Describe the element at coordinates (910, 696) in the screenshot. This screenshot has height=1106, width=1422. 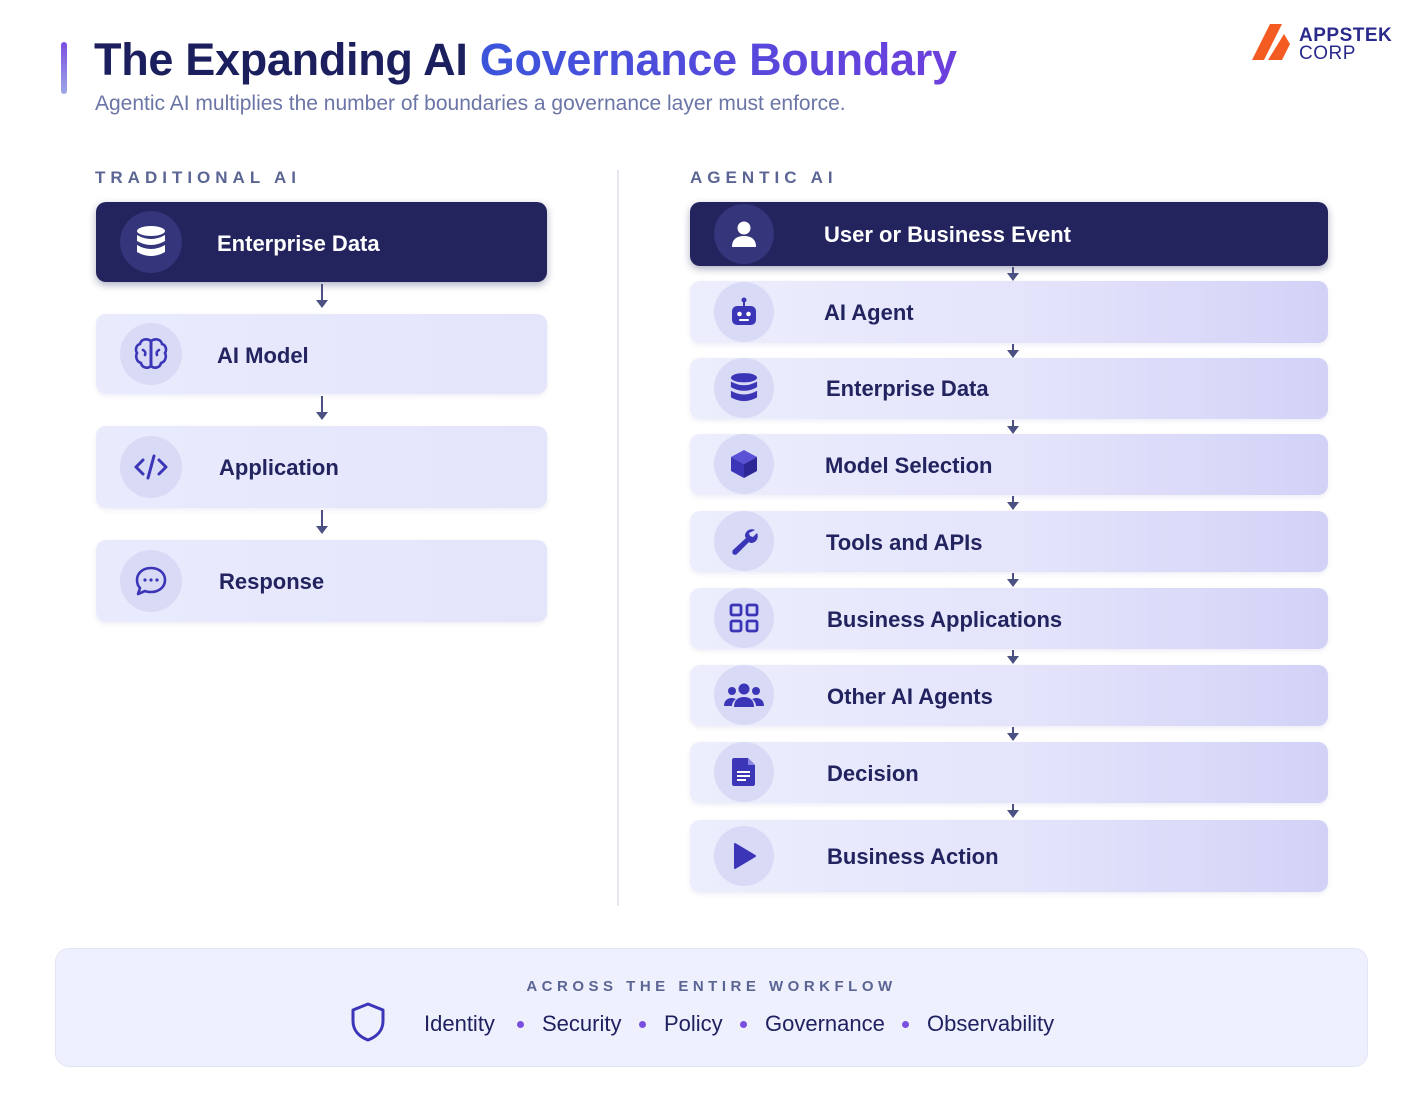
I see `step-label: Other AI Agents` at that location.